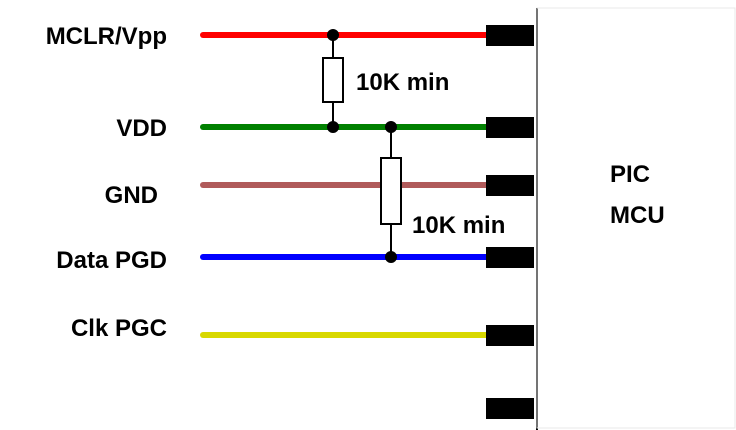  I want to click on mcu-label-line2: MCU, so click(637, 215).